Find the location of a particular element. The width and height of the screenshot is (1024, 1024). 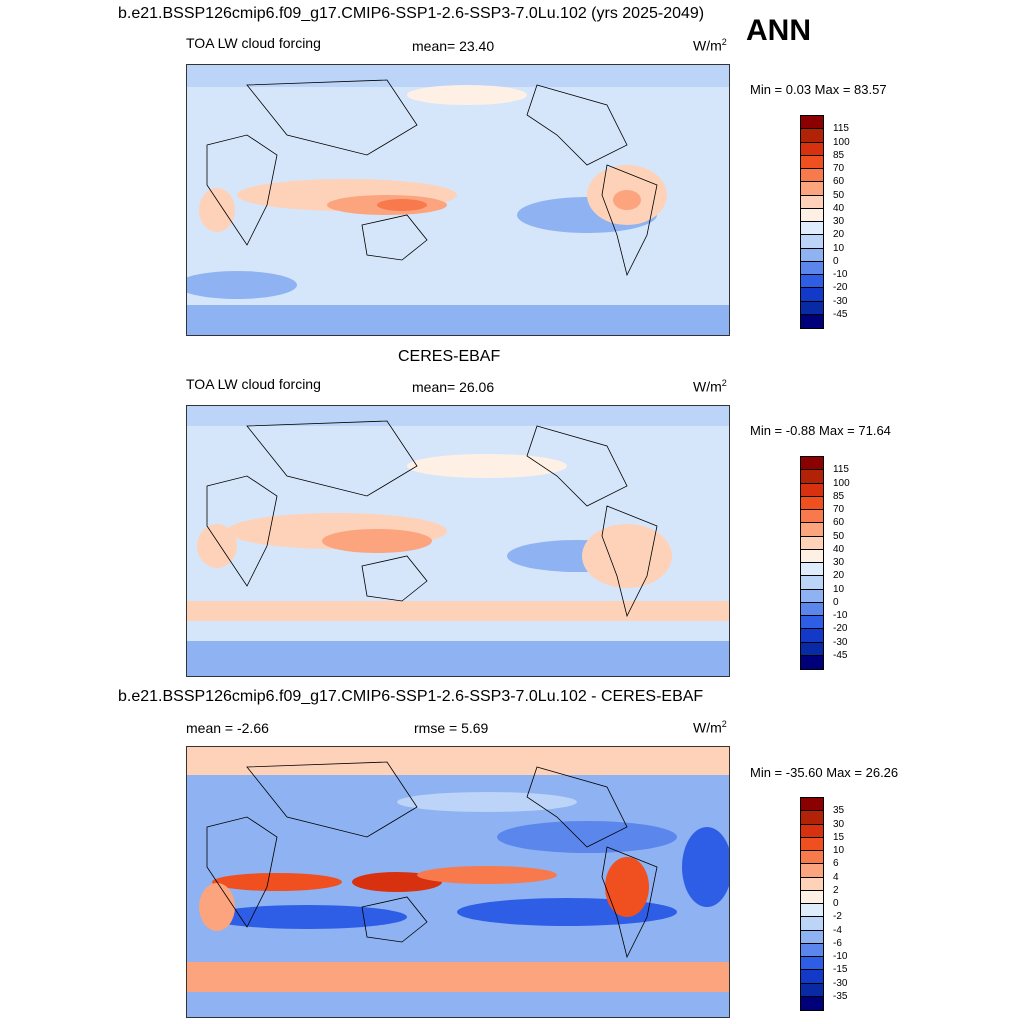

colorbar-model-label: 85 is located at coordinates (839, 155).